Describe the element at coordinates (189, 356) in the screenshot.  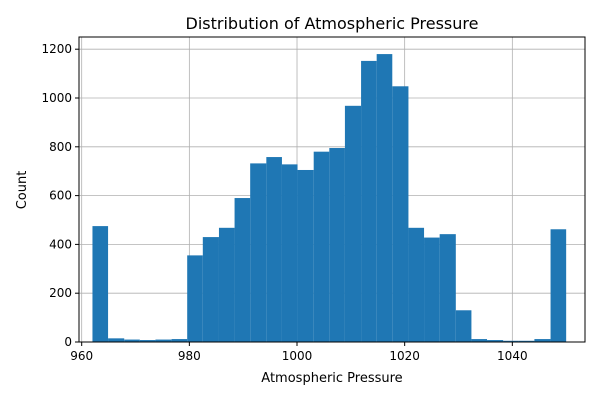
I see `x-tick-label: 980` at that location.